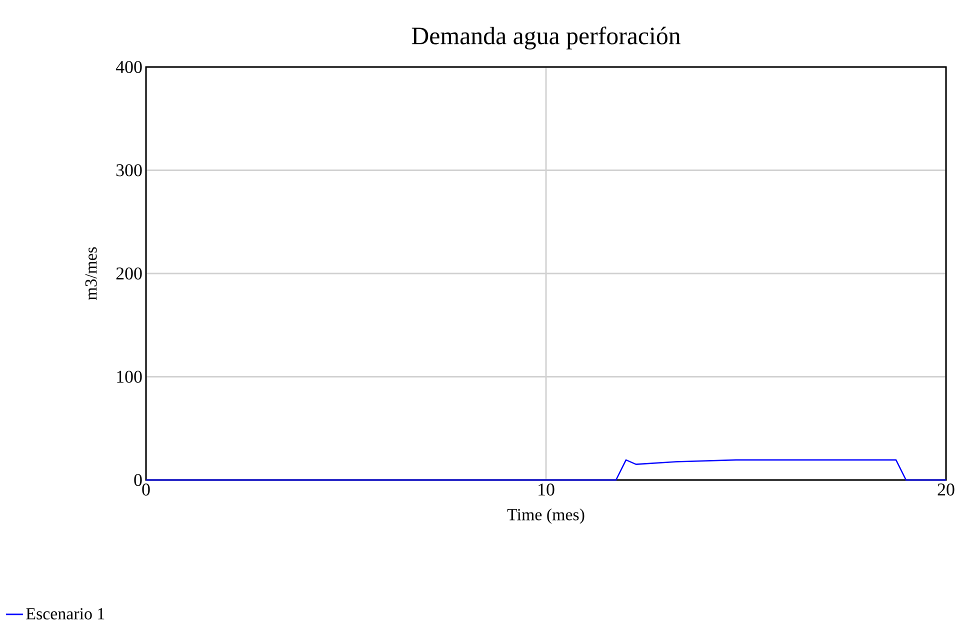 Image resolution: width=965 pixels, height=623 pixels. Describe the element at coordinates (129, 170) in the screenshot. I see `y-tick-label: 300` at that location.